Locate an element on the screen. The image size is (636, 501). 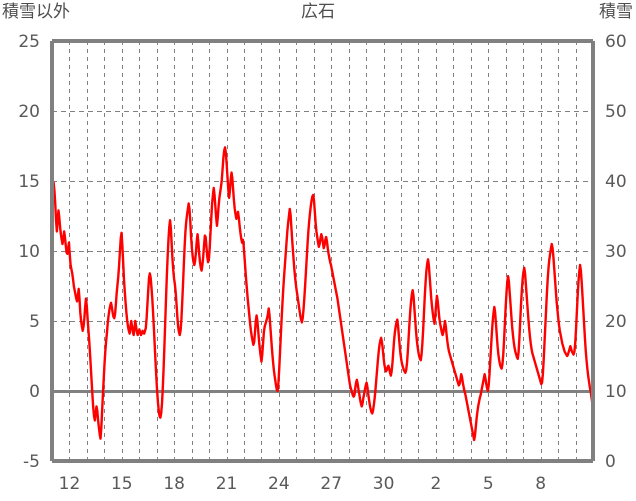
x-tick-label: 15 is located at coordinates (122, 484).